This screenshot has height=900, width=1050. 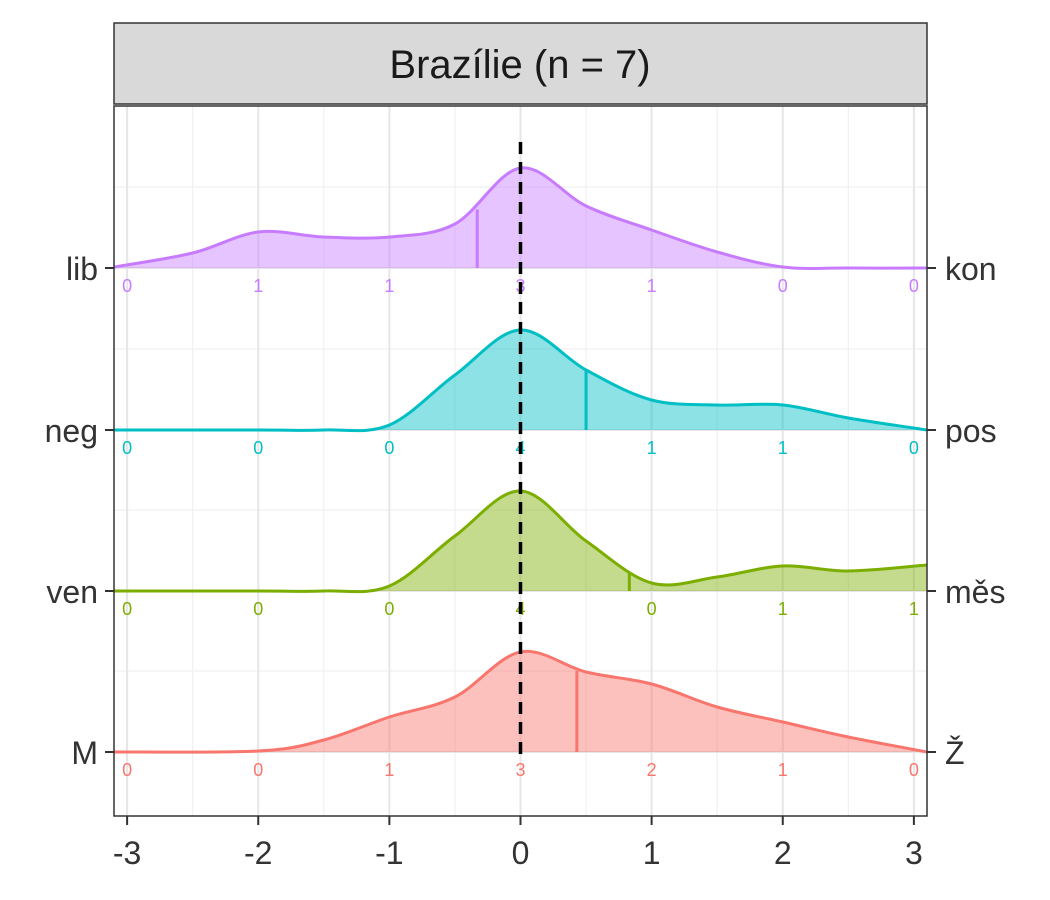 I want to click on y-label-right: Ž, so click(x=955, y=753).